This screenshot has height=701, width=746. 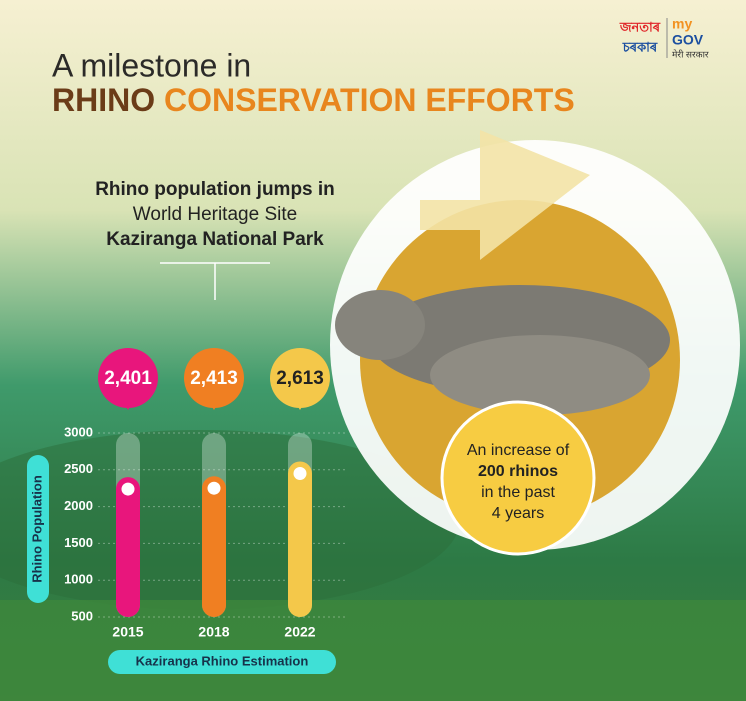 What do you see at coordinates (313, 100) in the screenshot?
I see `title-emphasis: RHINO CONSERVATION EFFORTS` at bounding box center [313, 100].